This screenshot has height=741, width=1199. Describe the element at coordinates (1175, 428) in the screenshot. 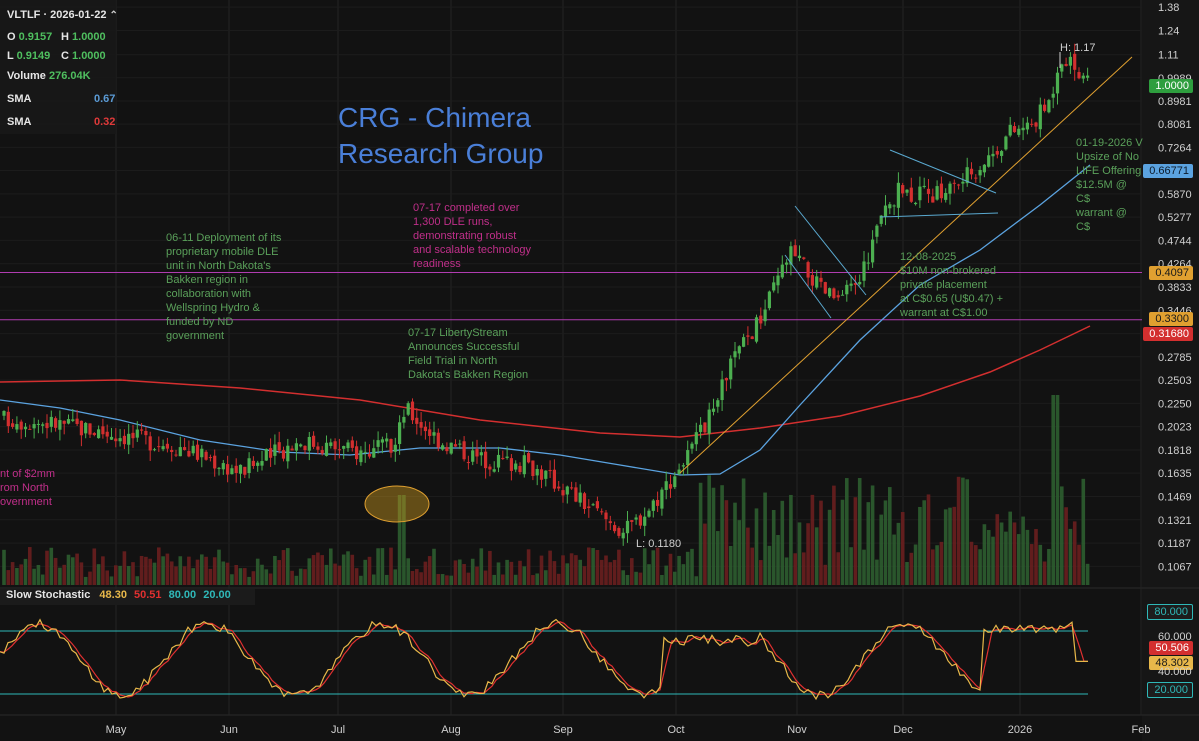

I see `y-tick-label: 0.2023` at that location.